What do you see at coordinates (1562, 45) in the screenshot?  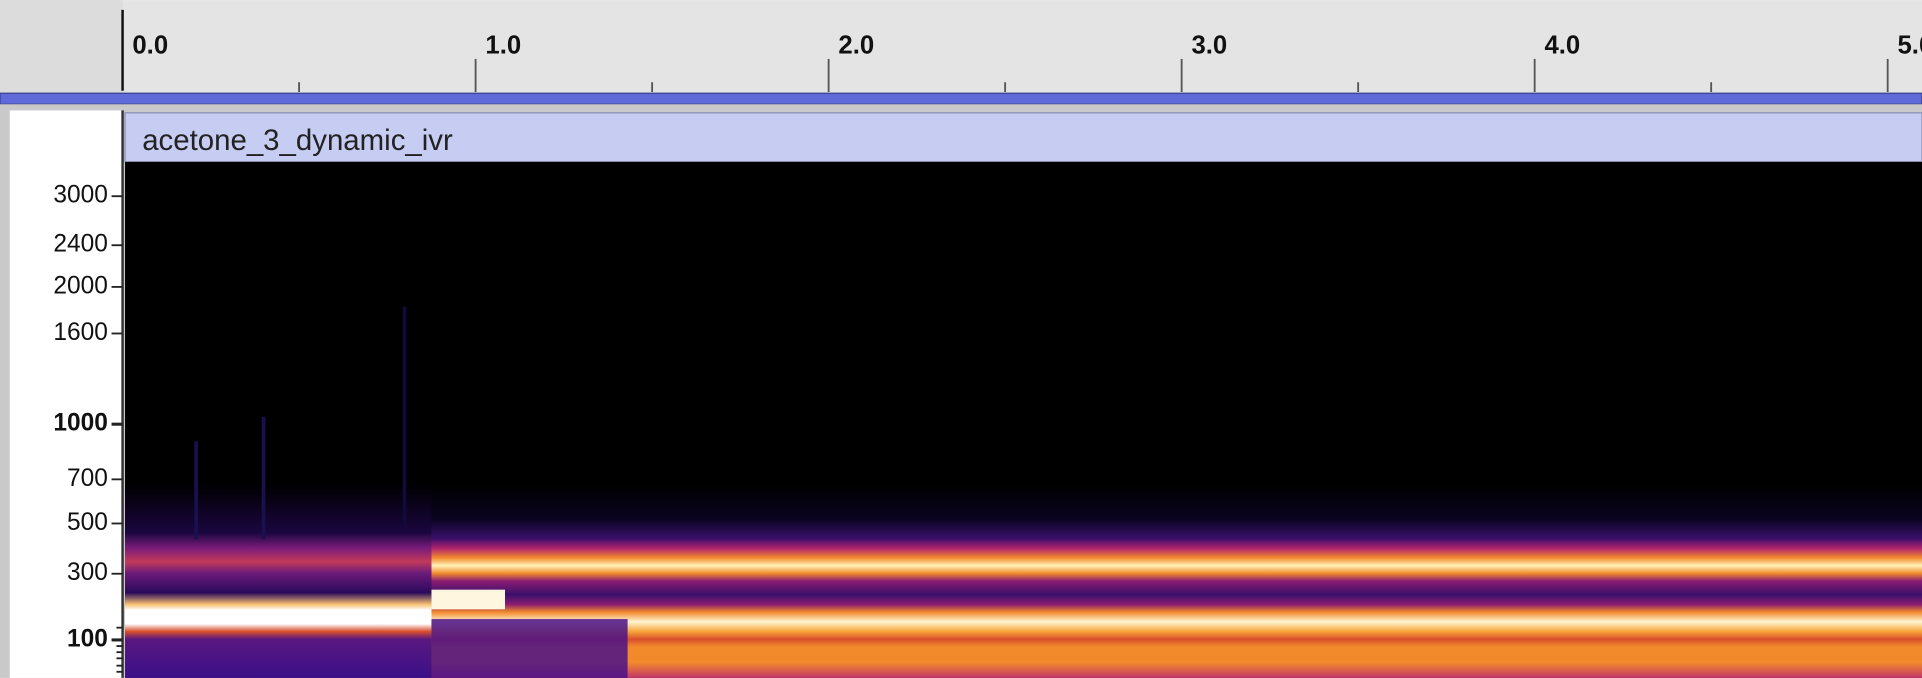 I see `time-label: 4.0` at bounding box center [1562, 45].